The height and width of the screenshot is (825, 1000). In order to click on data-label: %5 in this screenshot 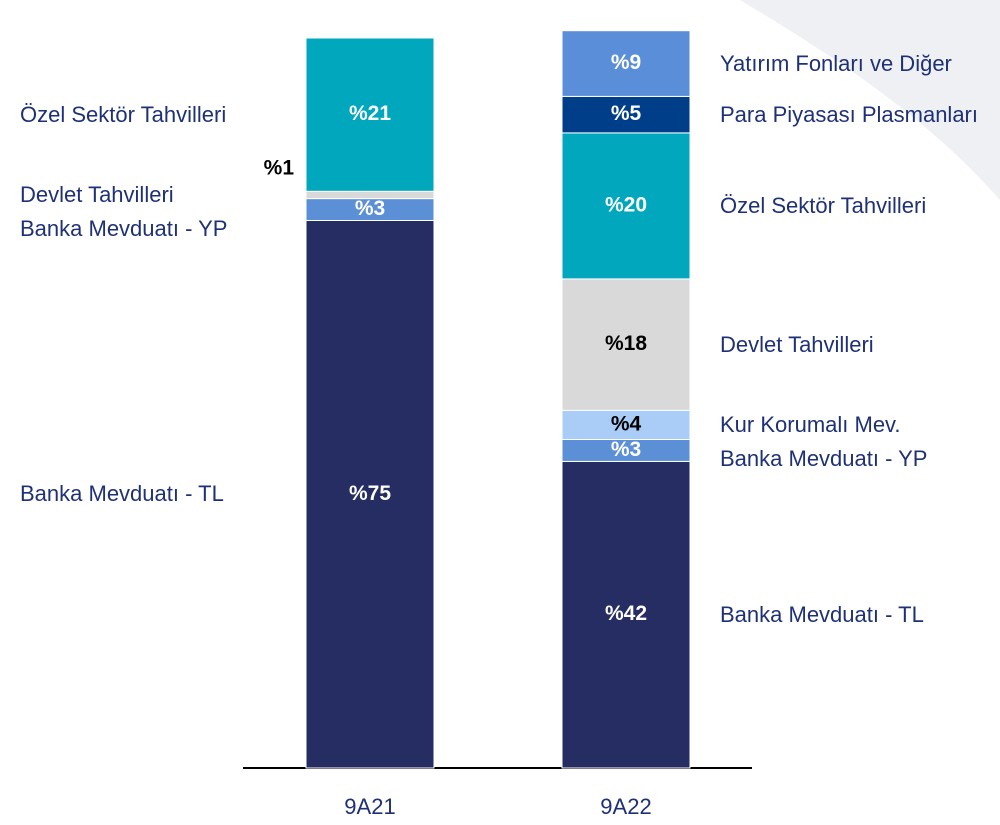, I will do `click(626, 113)`.